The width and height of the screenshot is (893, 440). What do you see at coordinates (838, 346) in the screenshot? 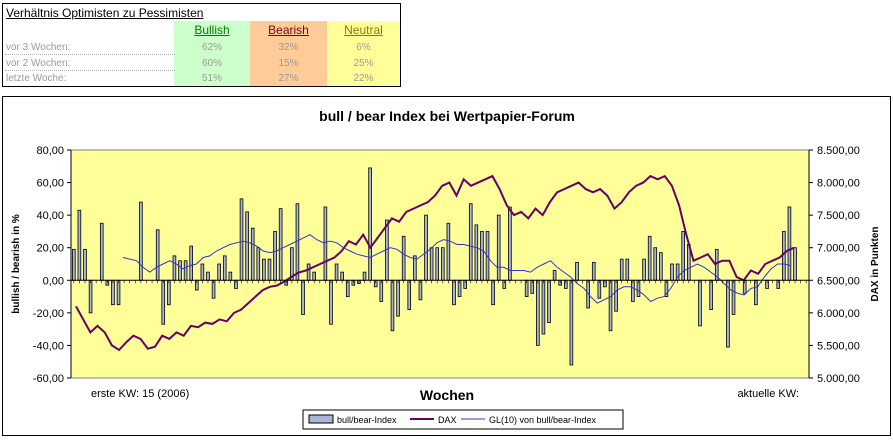
I see `y2-tick-label: 5.500,00` at bounding box center [838, 346].